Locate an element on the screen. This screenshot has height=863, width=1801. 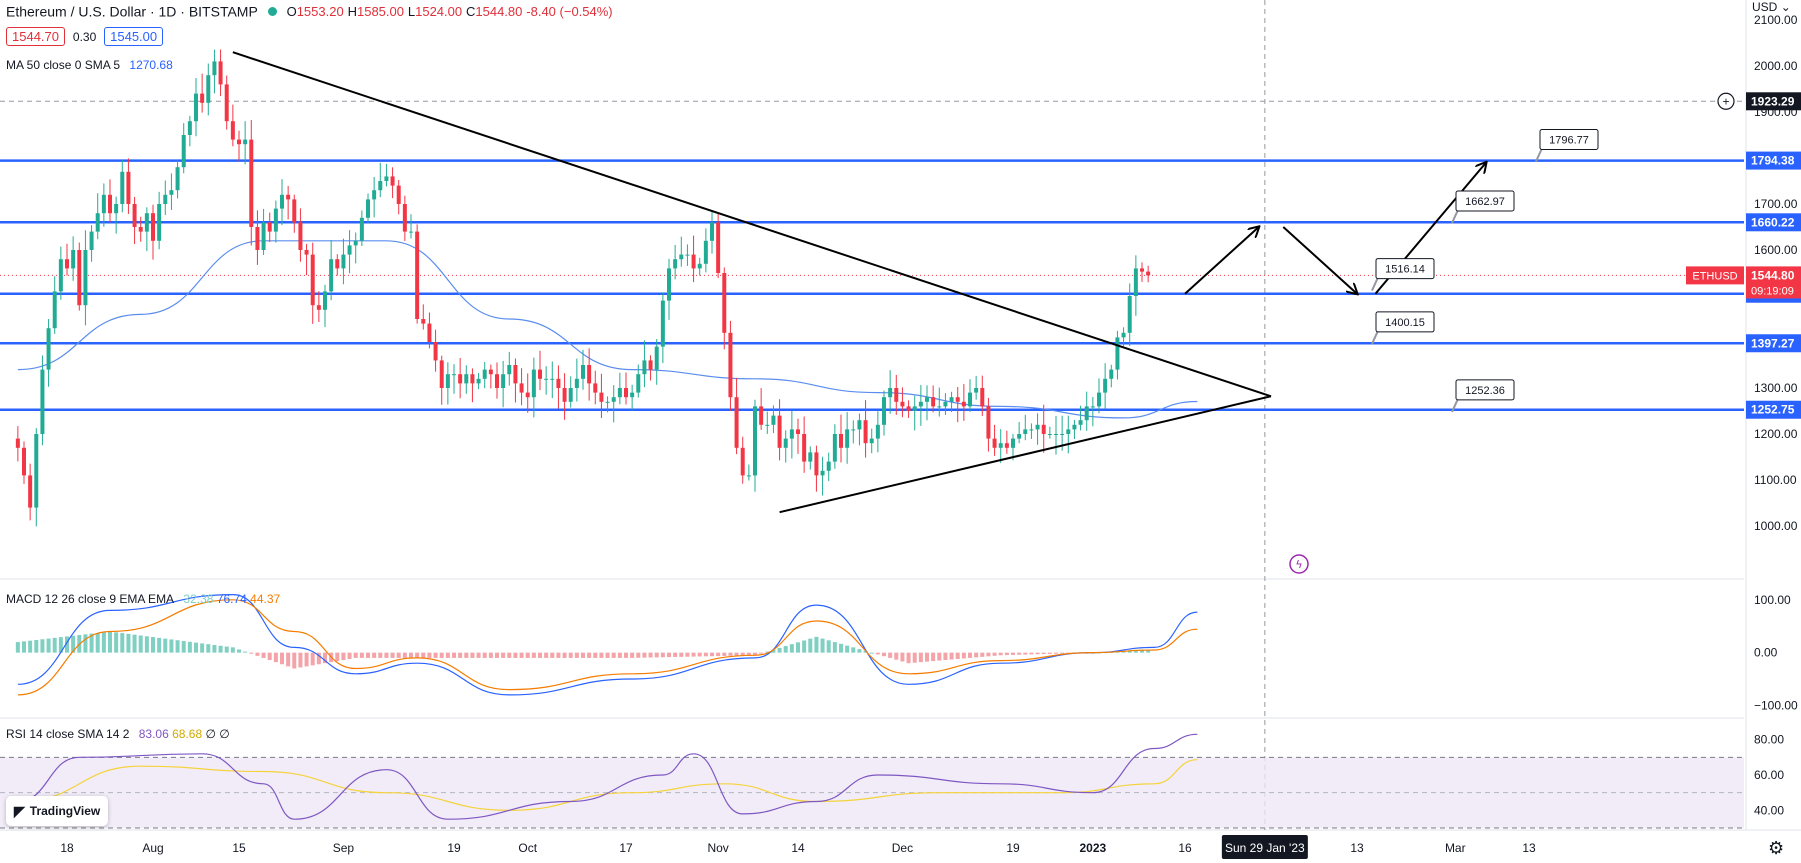
rsi-line is located at coordinates (607, 776).